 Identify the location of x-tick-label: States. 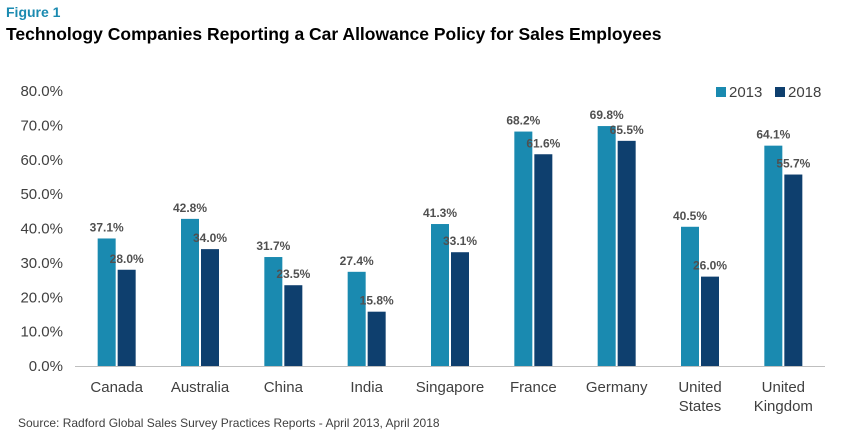
(700, 406).